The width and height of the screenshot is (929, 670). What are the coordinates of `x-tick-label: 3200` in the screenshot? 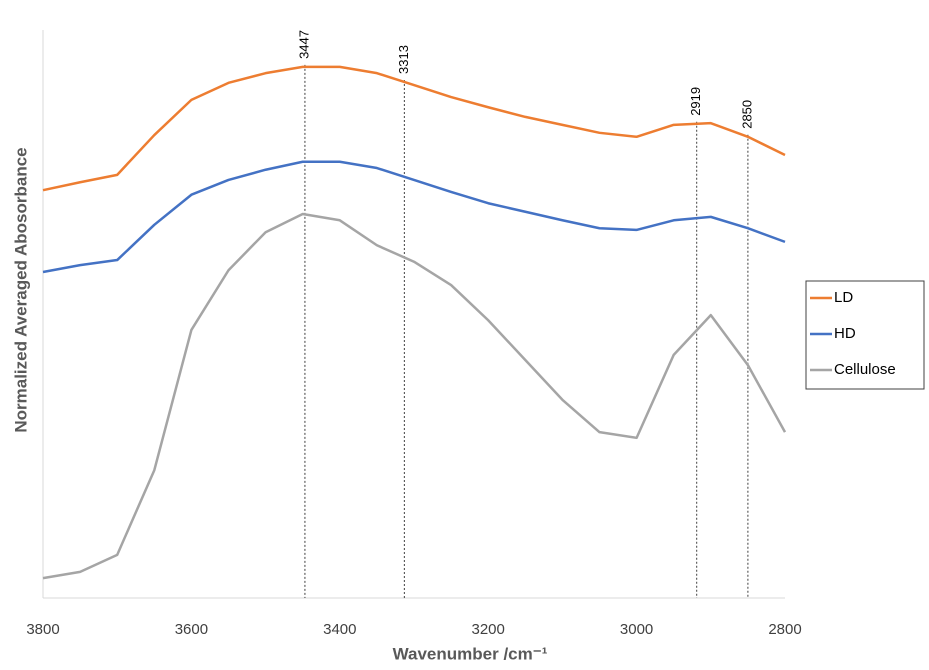 It's located at (488, 629).